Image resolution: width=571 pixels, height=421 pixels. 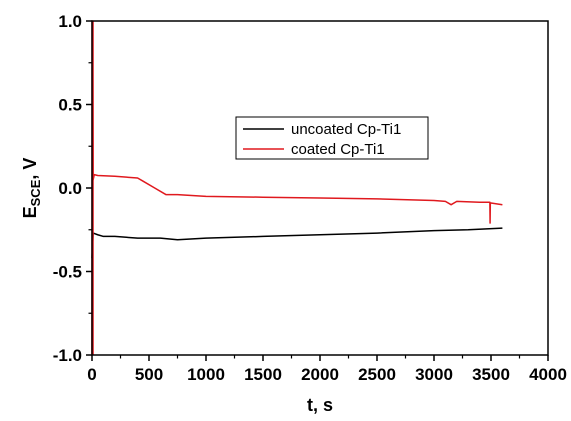 I want to click on y-tick-label: -1.0, so click(x=67, y=355).